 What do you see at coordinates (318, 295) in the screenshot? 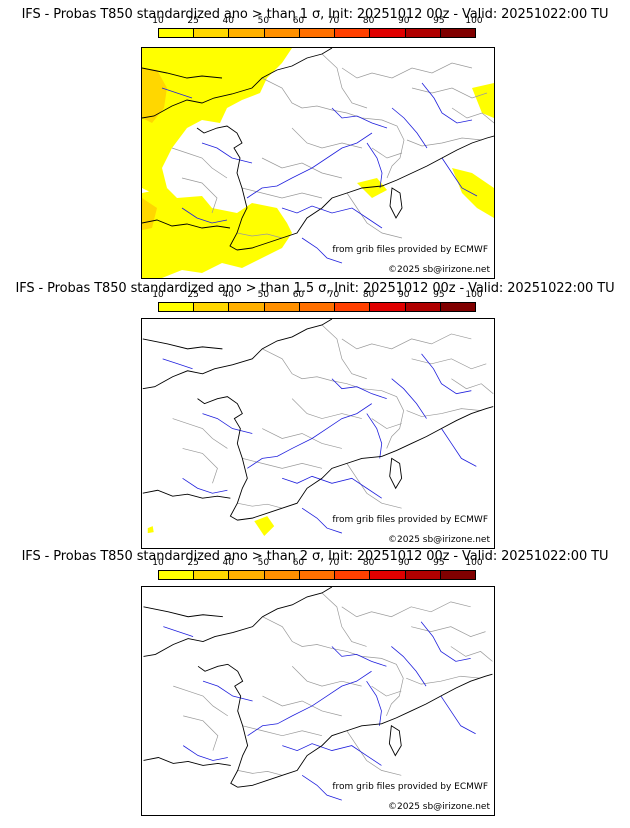
I see `colorbar-ticks: 10 25 40 50 60 70 80 90 95 100` at bounding box center [318, 295].